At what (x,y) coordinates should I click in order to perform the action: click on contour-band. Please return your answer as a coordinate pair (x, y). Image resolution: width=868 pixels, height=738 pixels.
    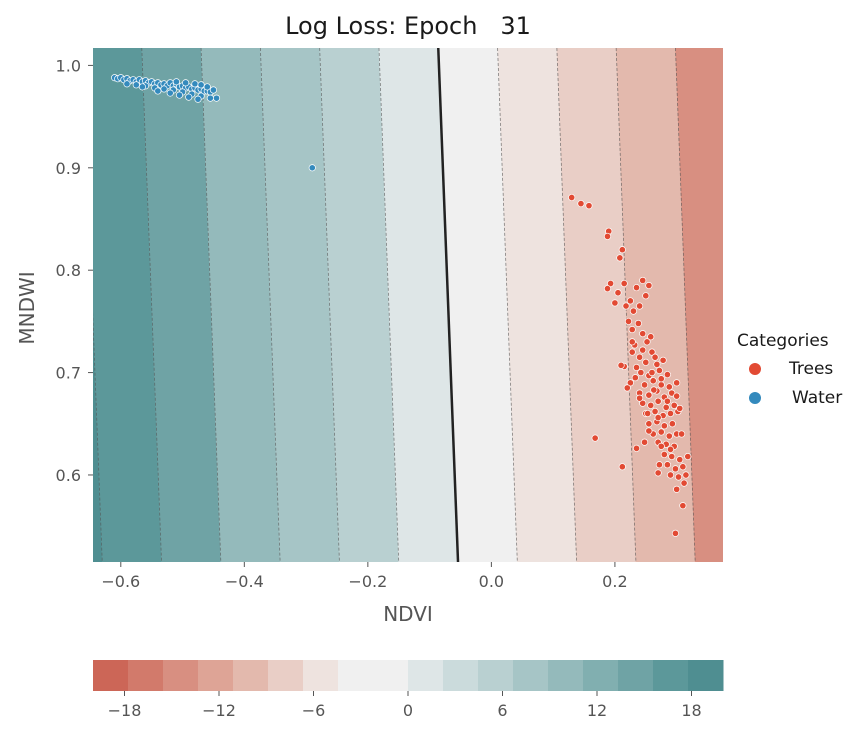
    Looking at the image, I should click on (774, 305).